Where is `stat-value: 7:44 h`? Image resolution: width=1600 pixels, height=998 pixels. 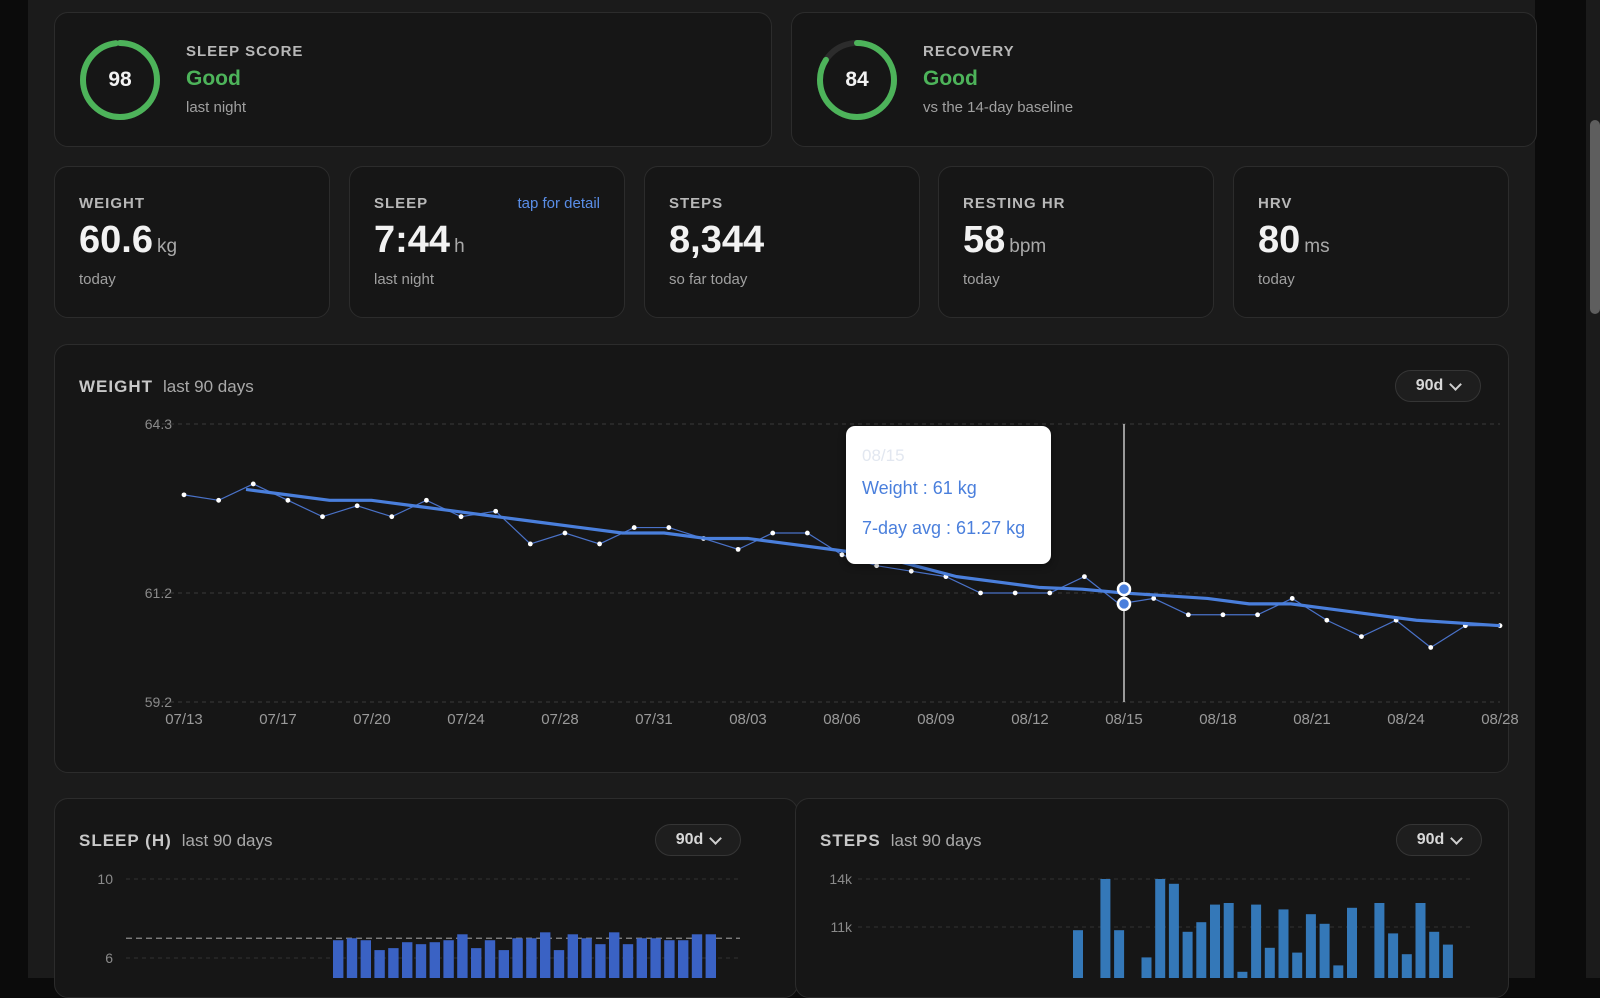
stat-value: 7:44 h is located at coordinates (419, 240).